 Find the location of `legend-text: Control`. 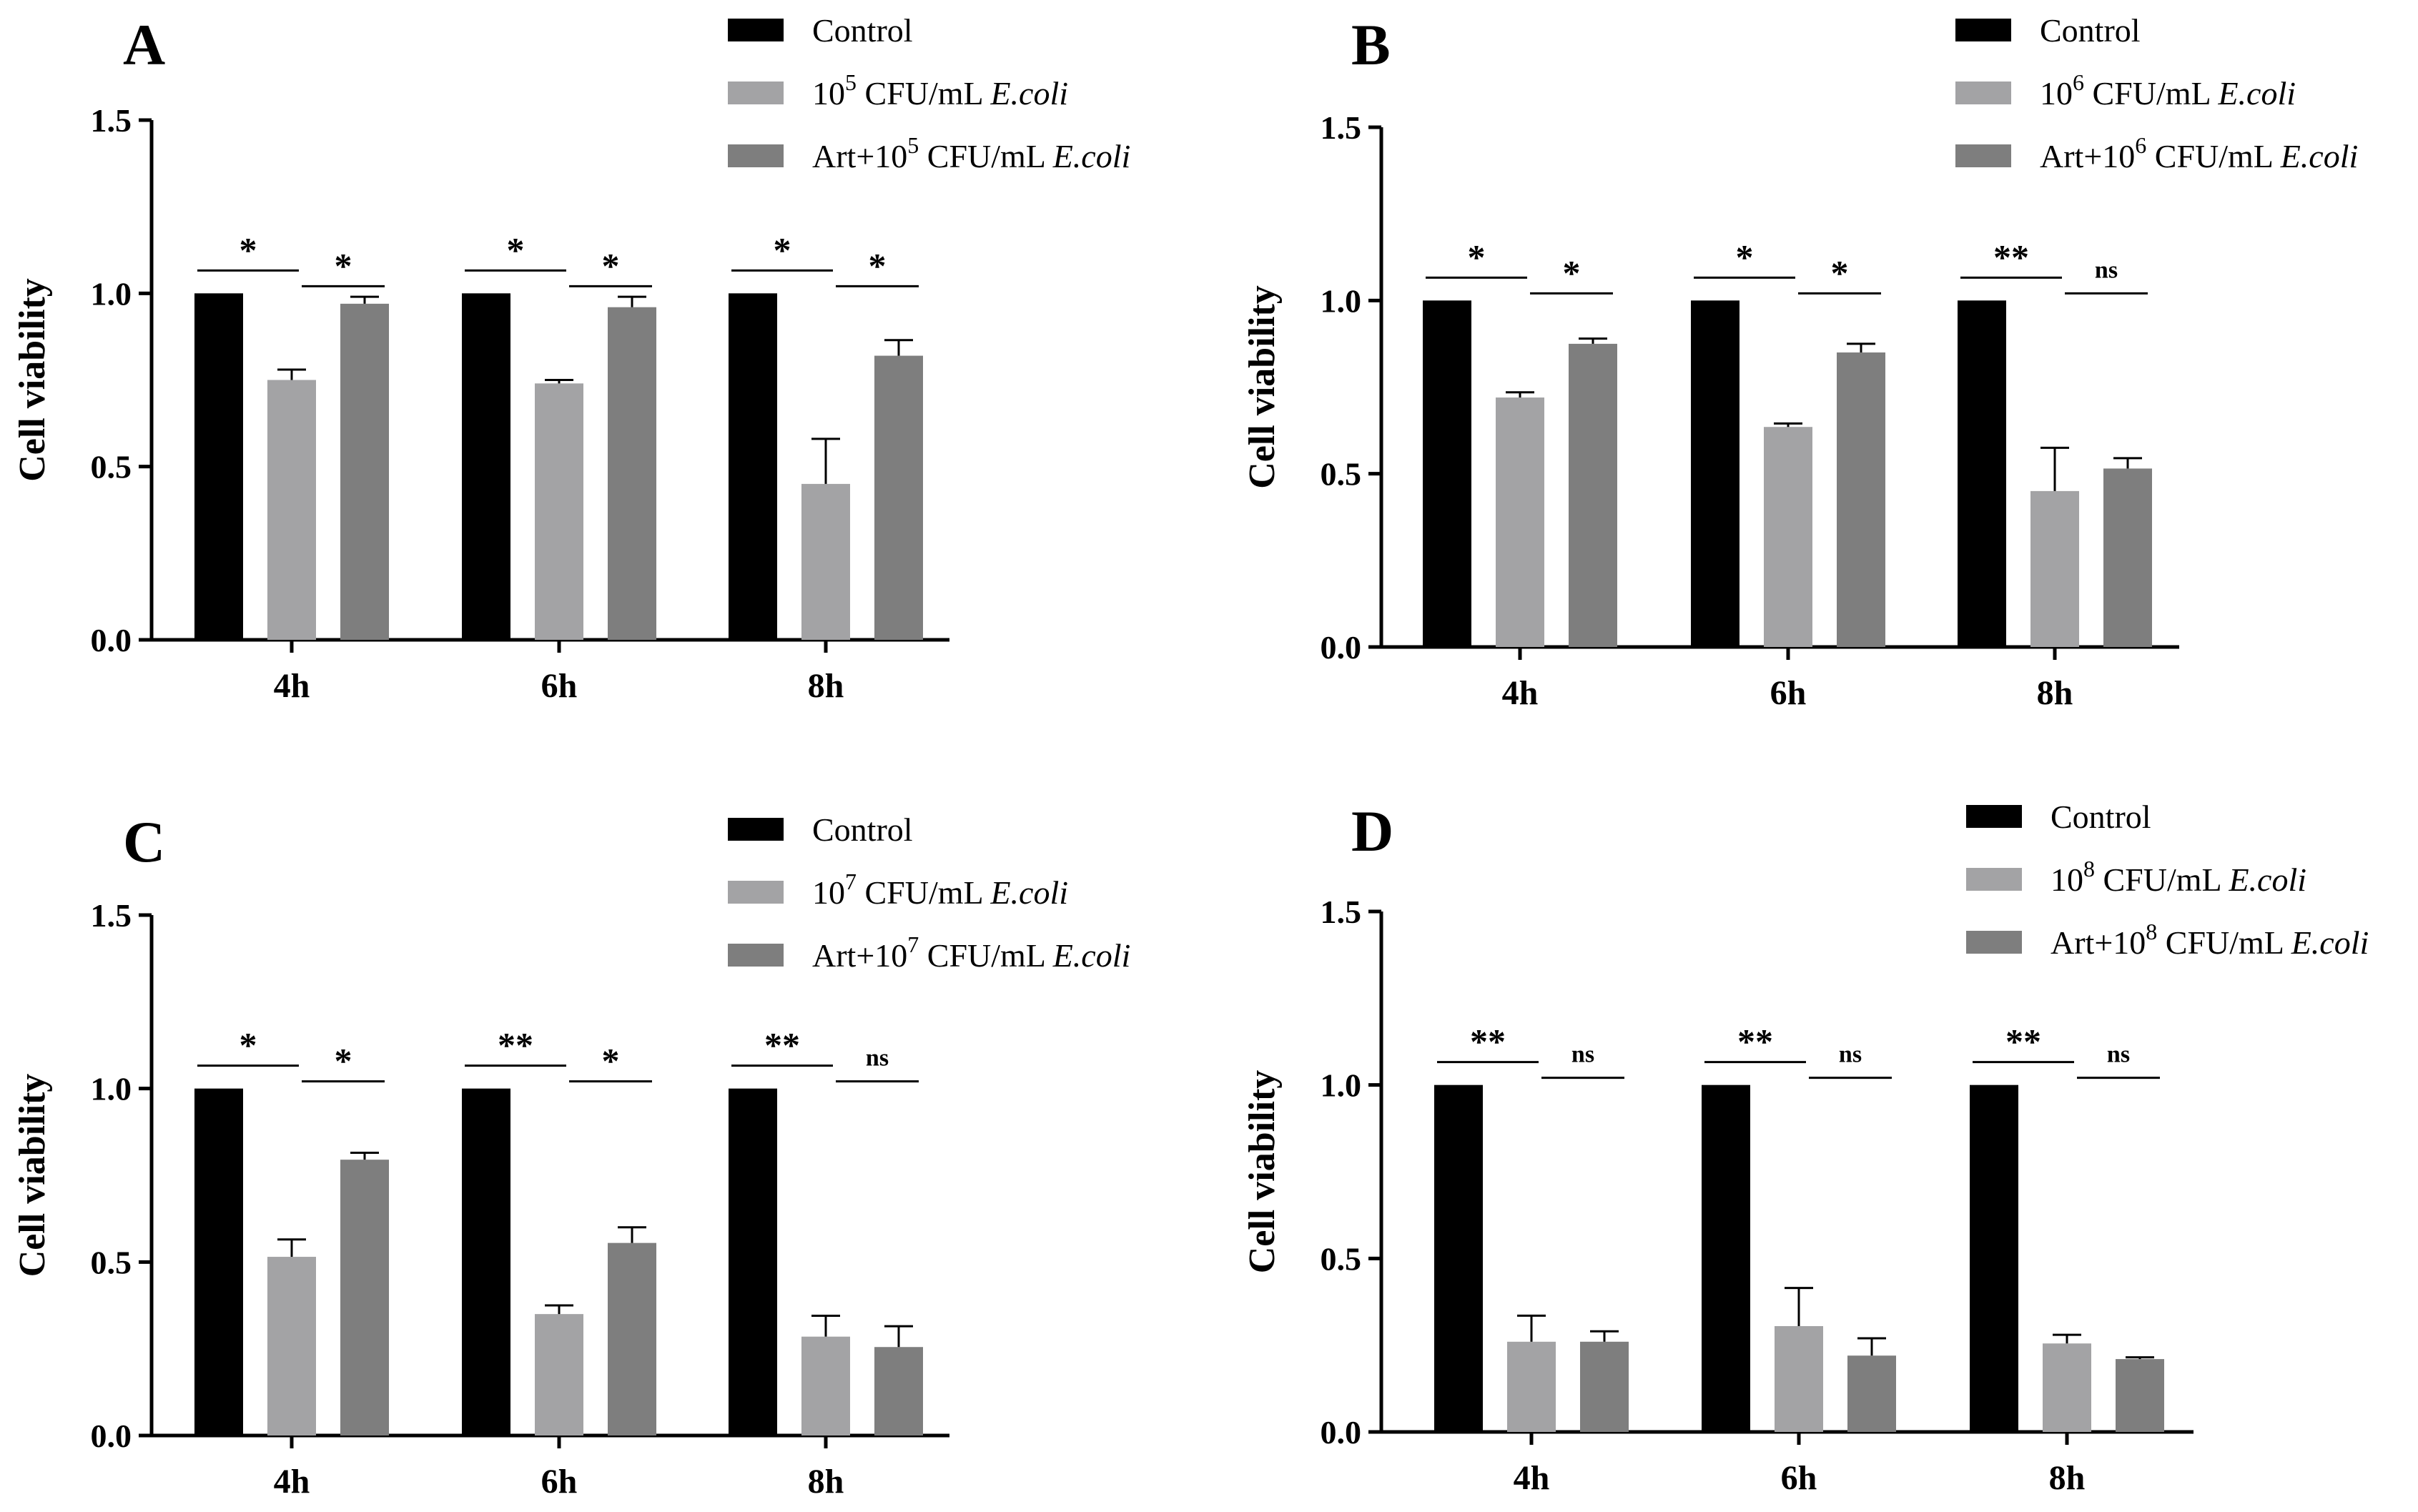

legend-text: Control is located at coordinates (862, 30).